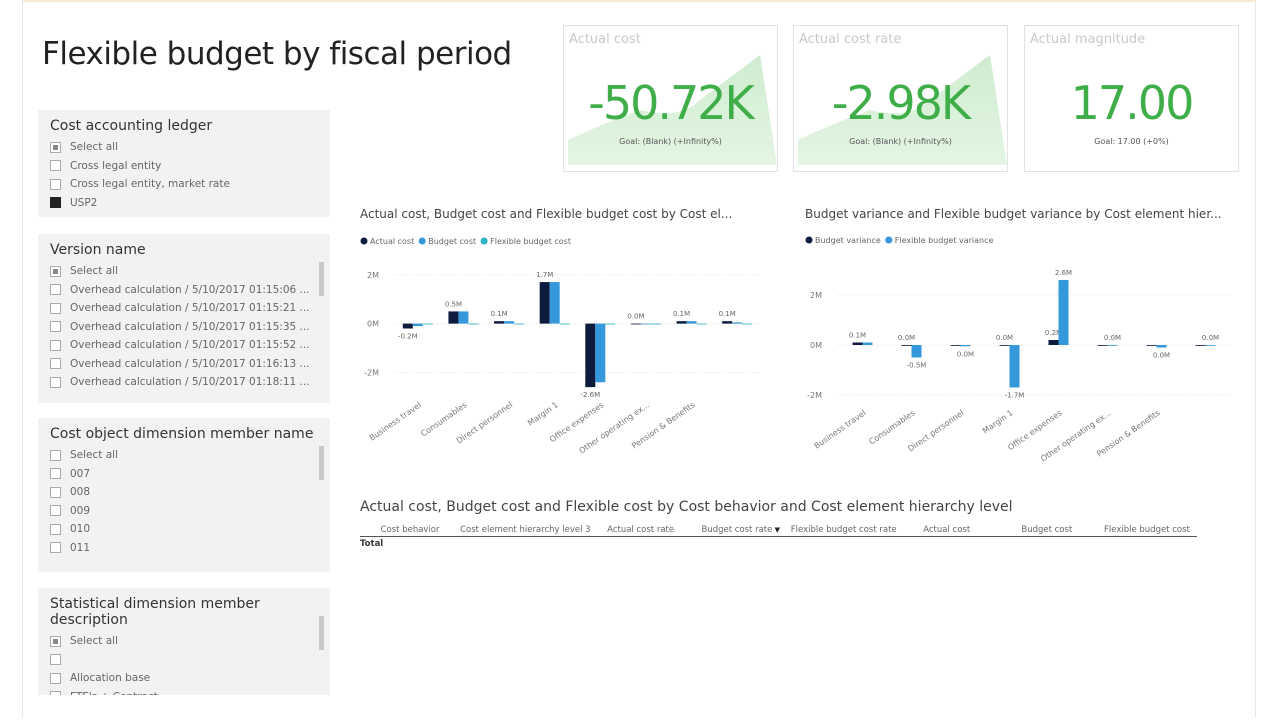 This screenshot has height=720, width=1280. What do you see at coordinates (184, 492) in the screenshot?
I see `slicer-item: 008` at bounding box center [184, 492].